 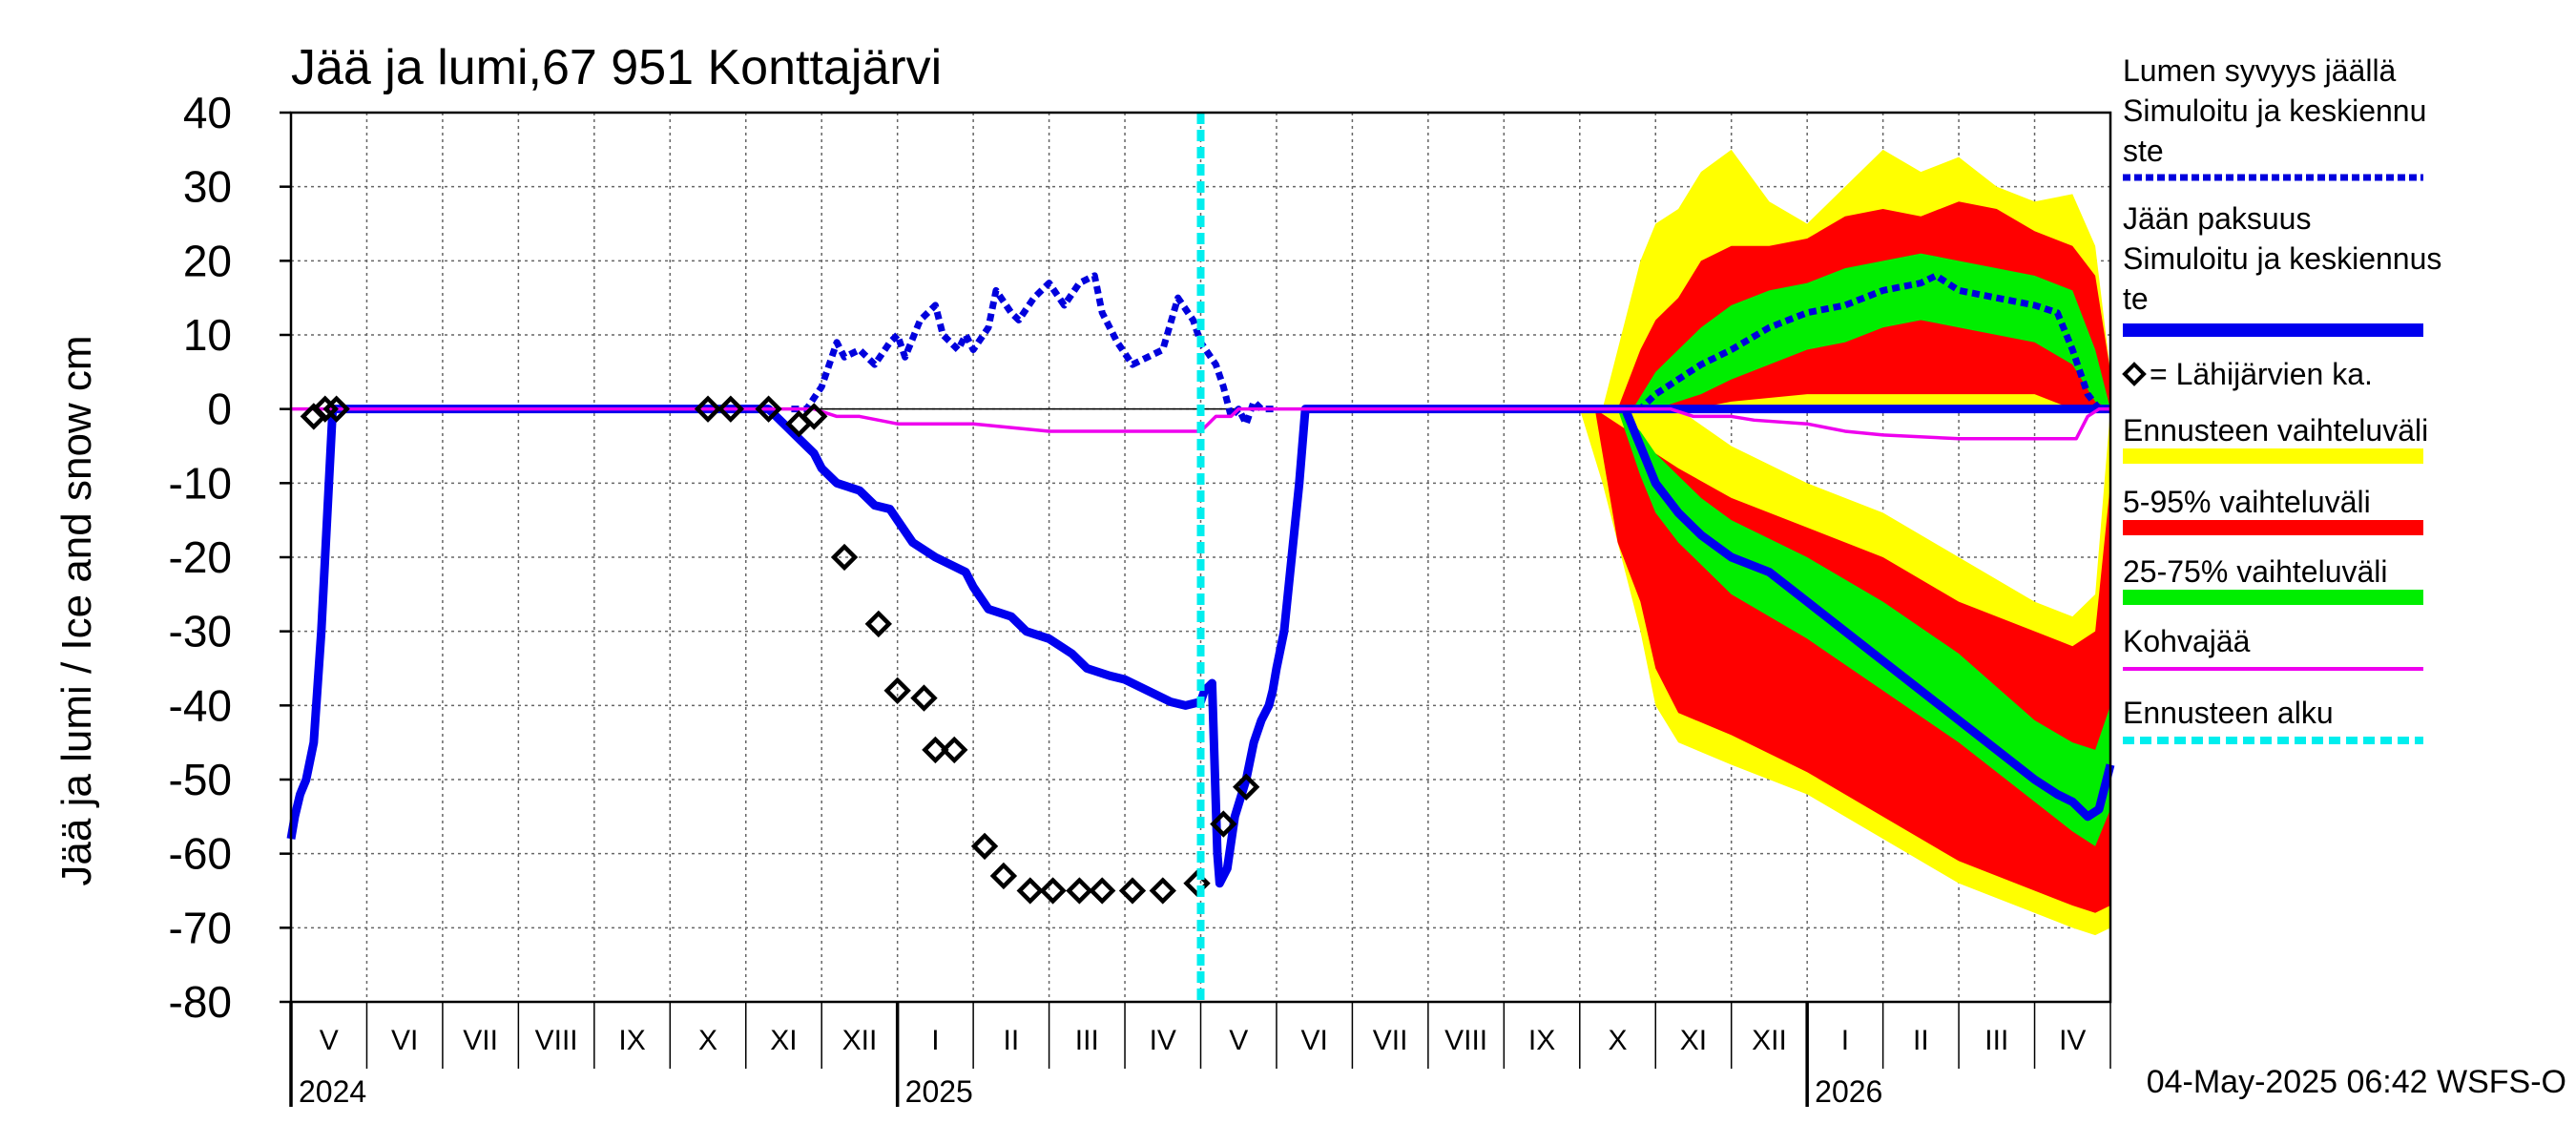 What do you see at coordinates (2275, 431) in the screenshot?
I see `legend-label-range-full: Ennusteen vaihteluväli` at bounding box center [2275, 431].